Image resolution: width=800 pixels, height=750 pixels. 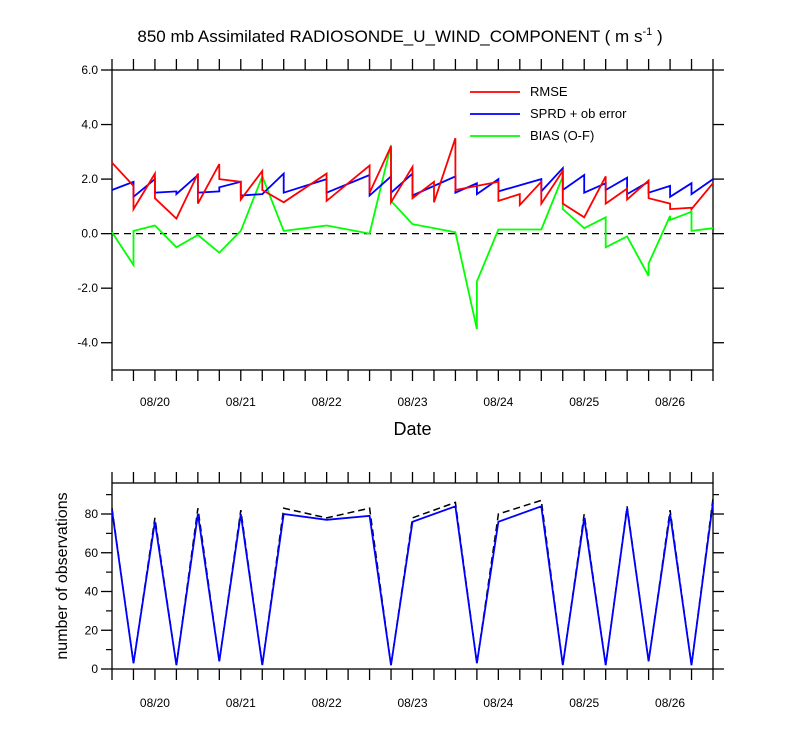 What do you see at coordinates (92, 630) in the screenshot?
I see `y-tick-label: 20` at bounding box center [92, 630].